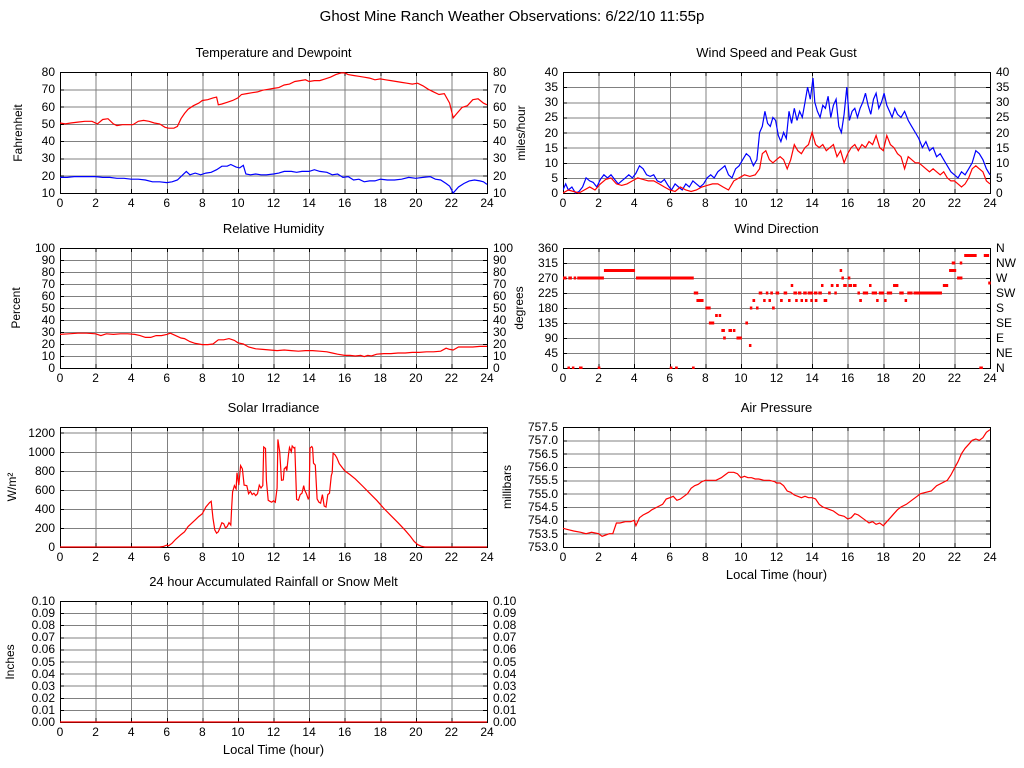 This screenshot has height=768, width=1024. What do you see at coordinates (1003, 147) in the screenshot?
I see `y-tick-label-right: 15` at bounding box center [1003, 147].